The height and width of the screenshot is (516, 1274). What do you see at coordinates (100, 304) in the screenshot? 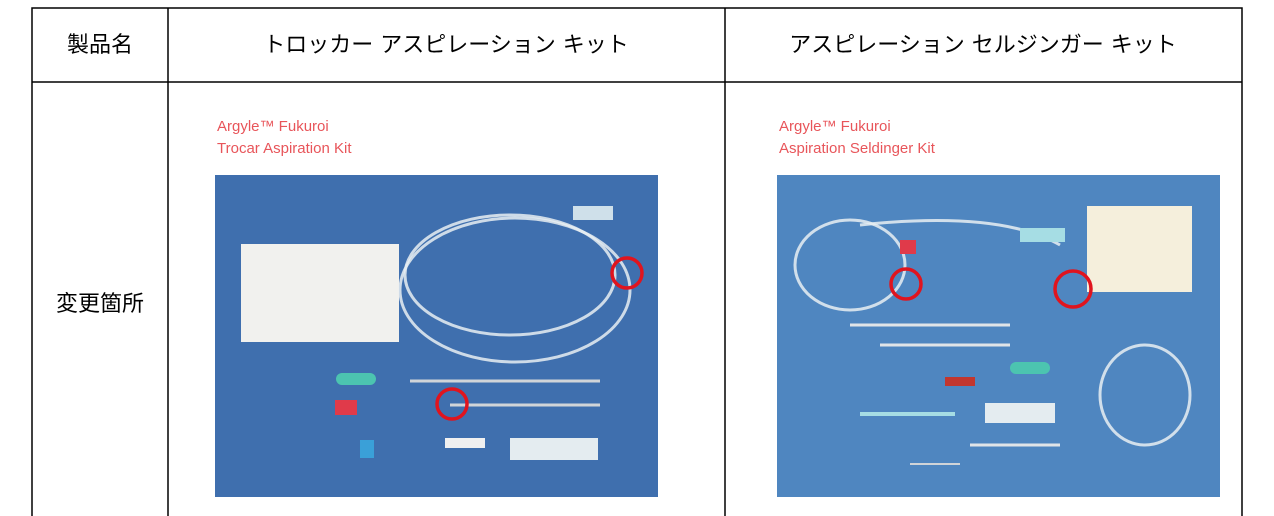
I see `row-label: 変更箇所` at bounding box center [100, 304].